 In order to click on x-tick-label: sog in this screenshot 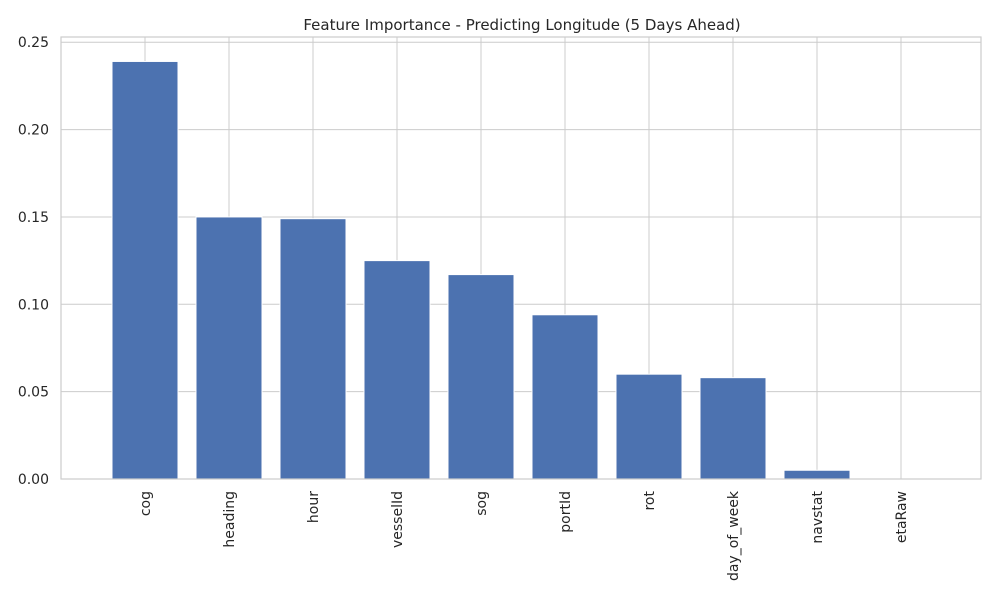, I will do `click(482, 503)`.